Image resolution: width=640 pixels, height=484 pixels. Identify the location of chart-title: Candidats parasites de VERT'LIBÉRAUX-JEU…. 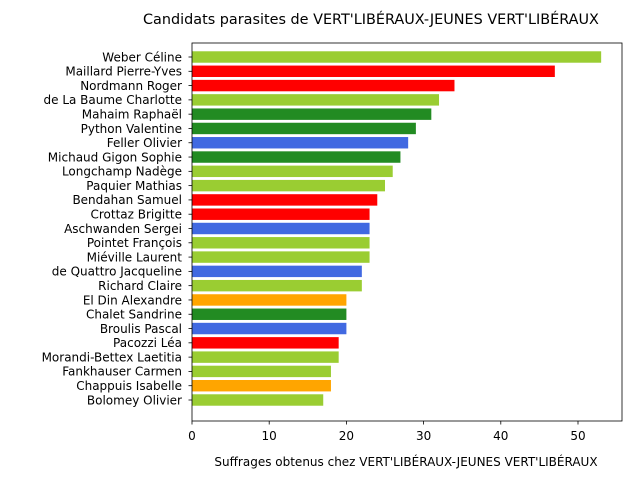
(371, 19).